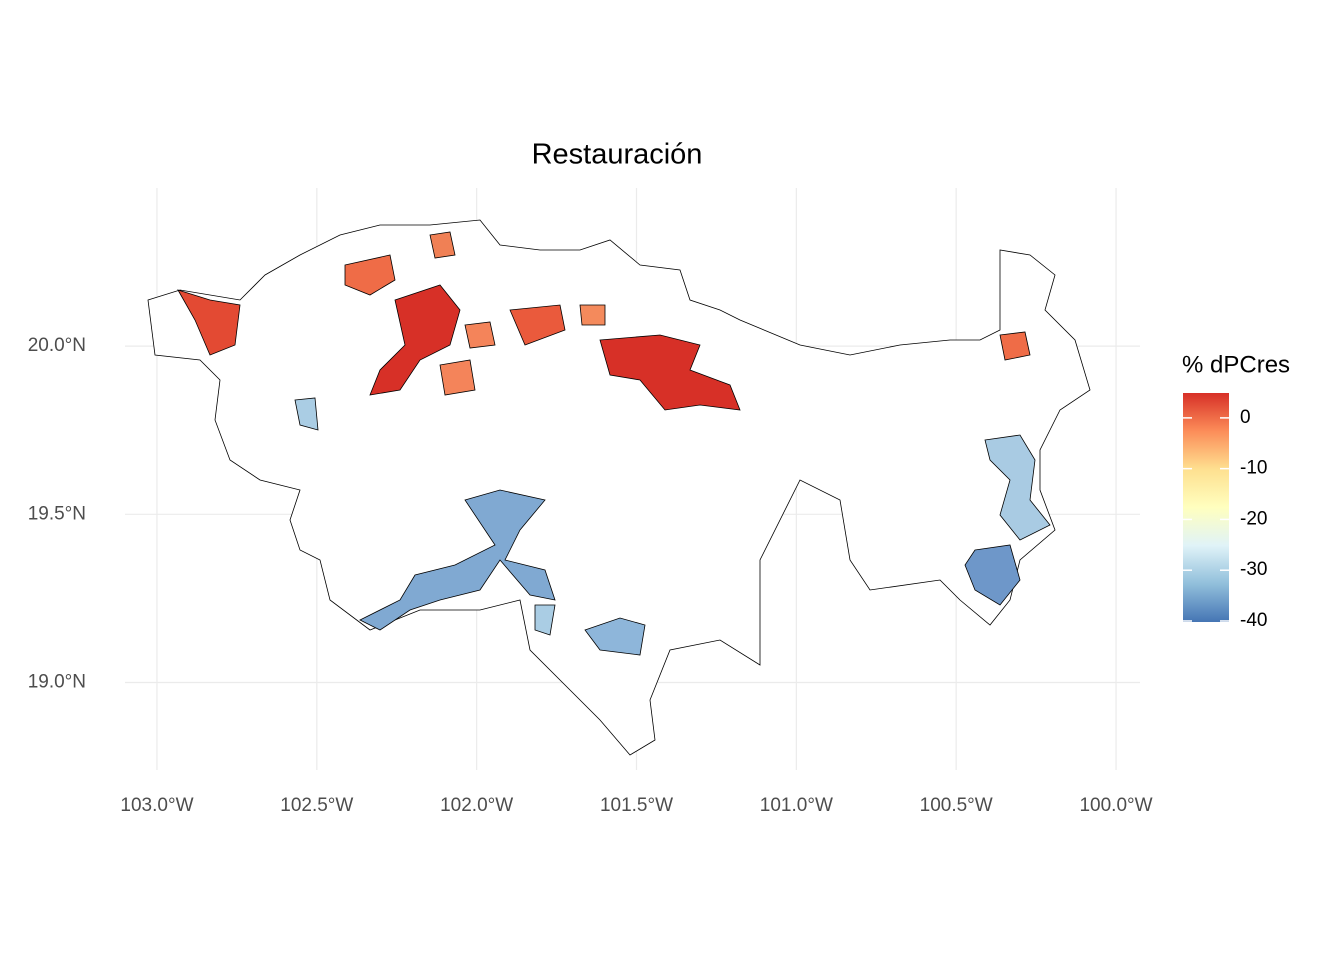 The width and height of the screenshot is (1344, 960). I want to click on legend-label: -20, so click(1253, 518).